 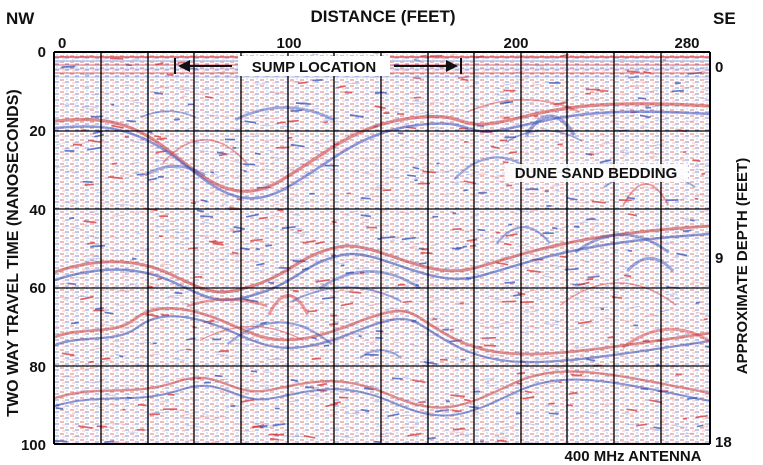 I want to click on antenna-label: 400 MHz ANTENNA, so click(x=633, y=456).